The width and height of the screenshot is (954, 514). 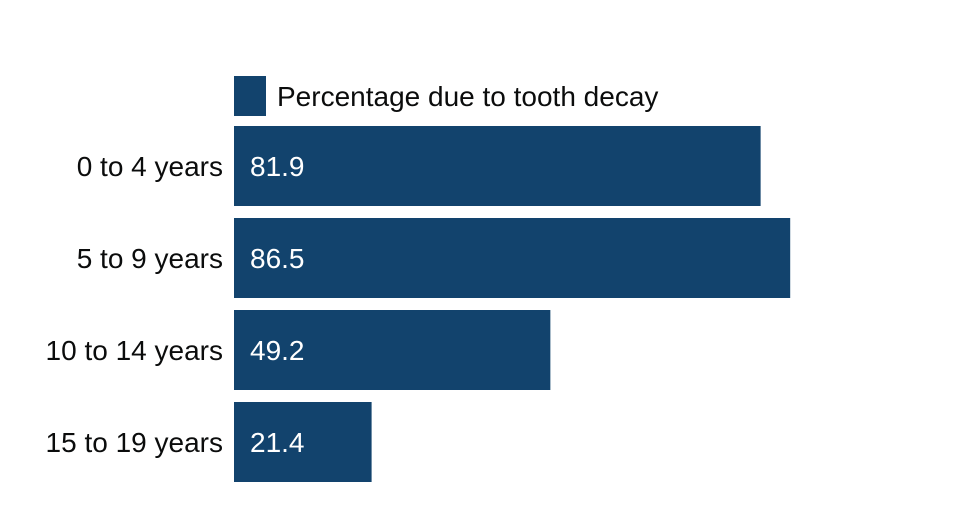 I want to click on category-label-0: 0 to 4 years, so click(x=150, y=166).